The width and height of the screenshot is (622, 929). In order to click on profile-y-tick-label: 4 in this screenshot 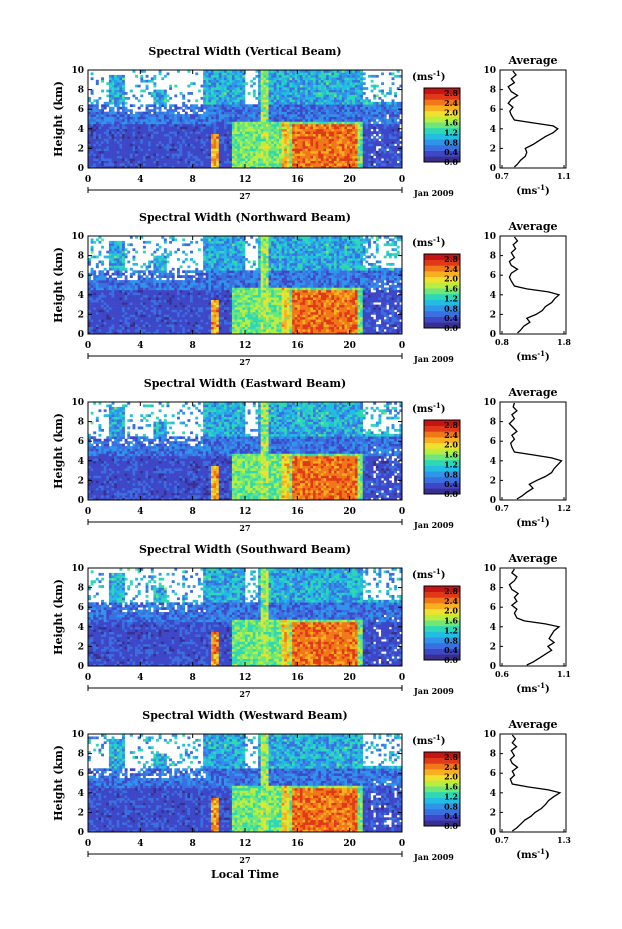, I will do `click(493, 130)`.